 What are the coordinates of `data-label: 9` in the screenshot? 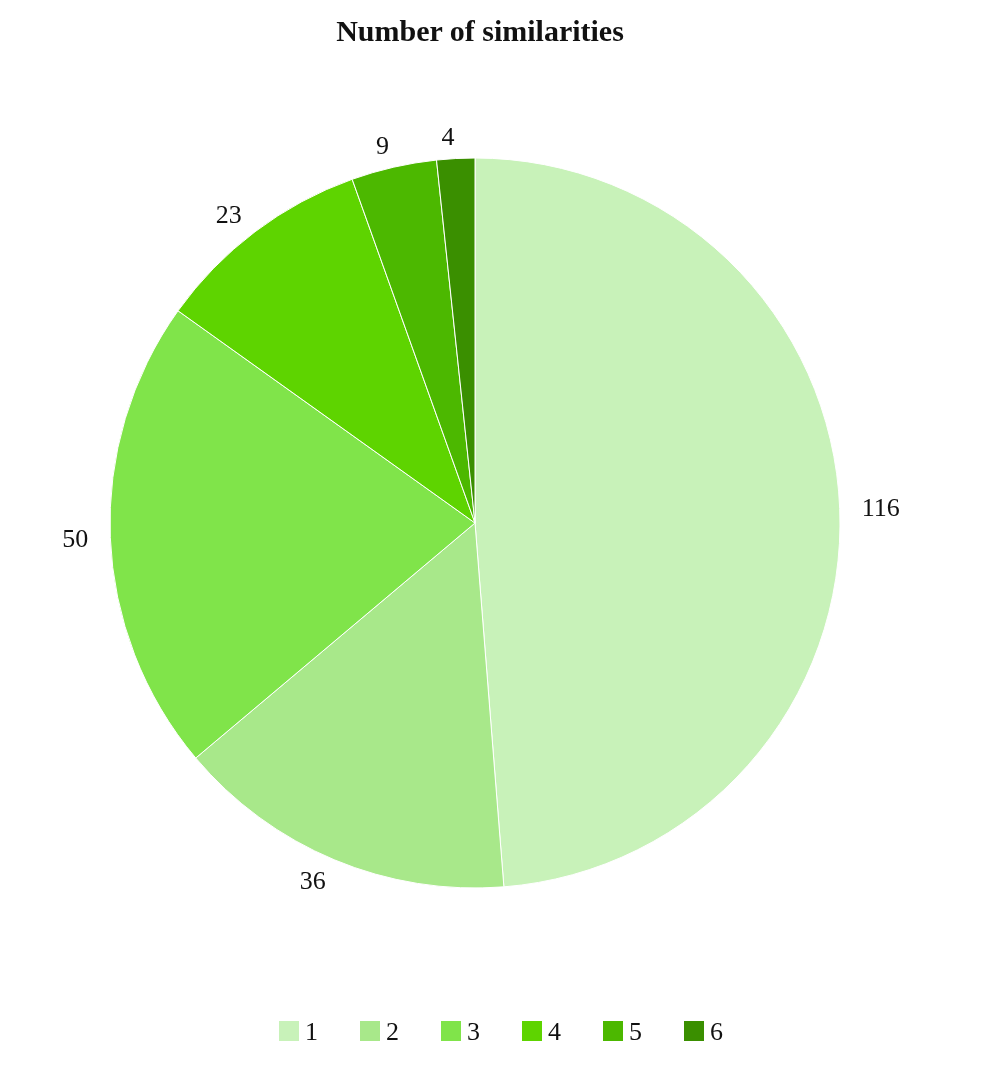 It's located at (382, 146).